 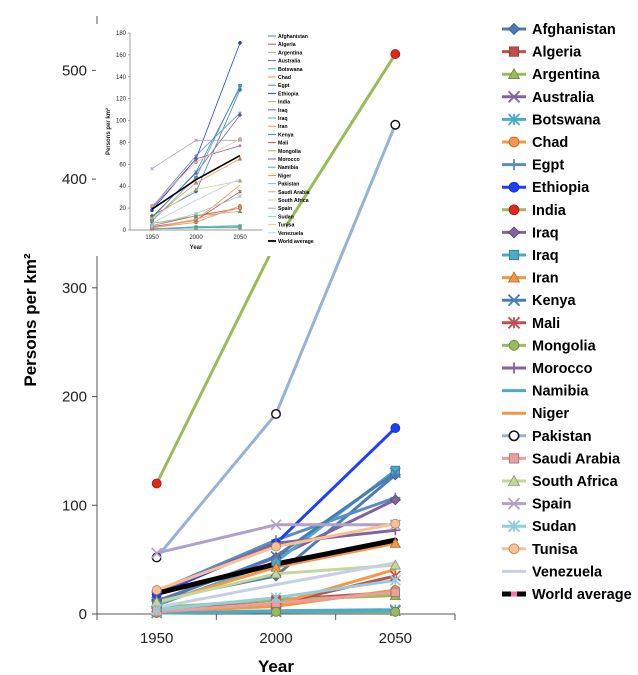 I want to click on point-pakistan-18-2050-shape, so click(x=395, y=124).